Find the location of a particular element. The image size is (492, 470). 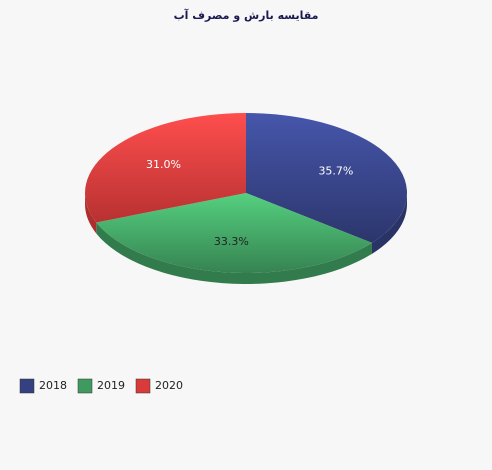

legend: 2018 2019 2020 is located at coordinates (101, 386).